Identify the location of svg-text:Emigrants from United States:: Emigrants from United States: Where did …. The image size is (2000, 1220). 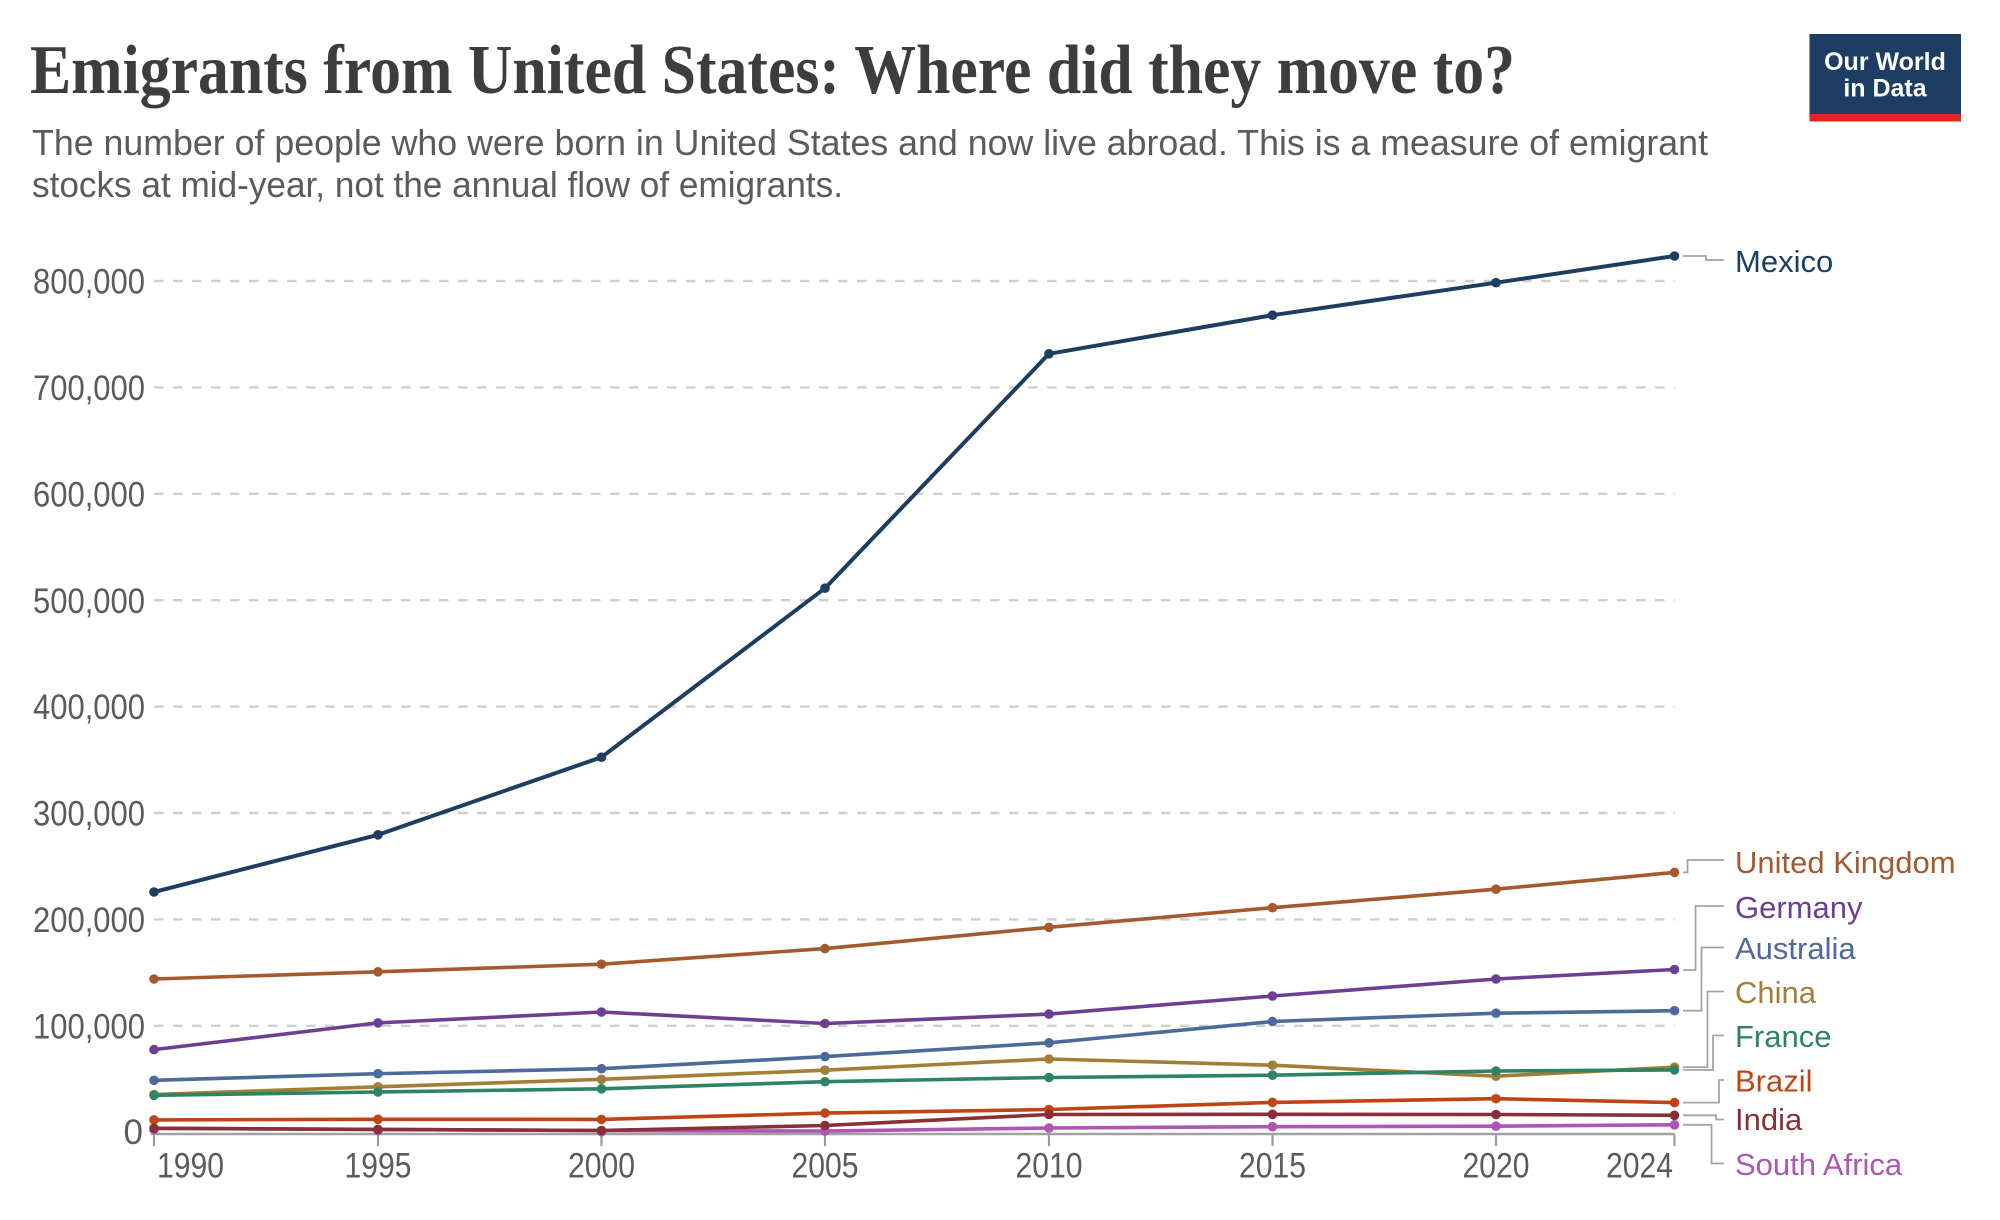
(772, 70).